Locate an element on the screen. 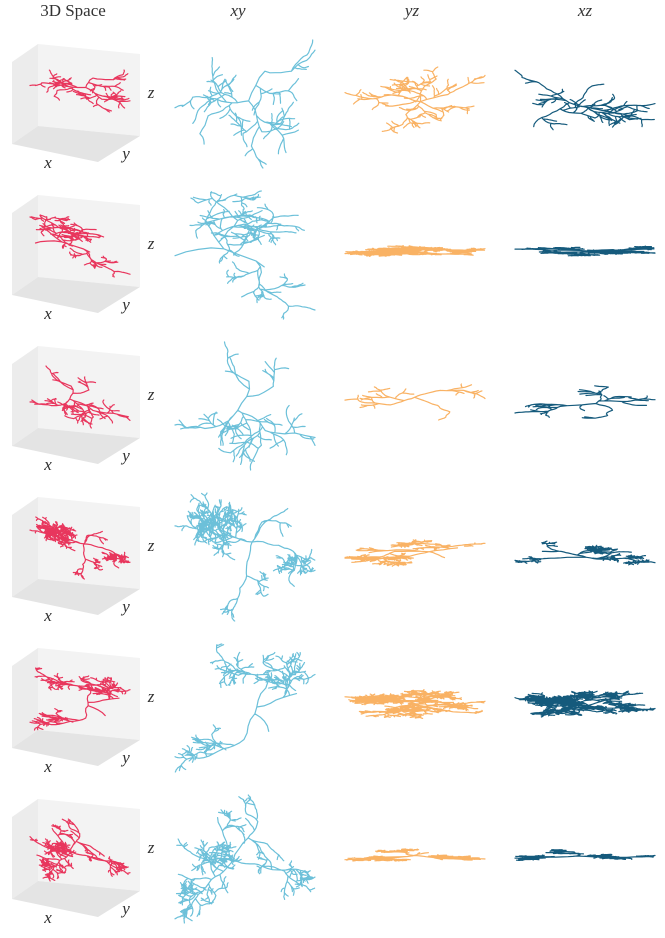 The image size is (665, 938). column-header: 3D Space is located at coordinates (73, 10).